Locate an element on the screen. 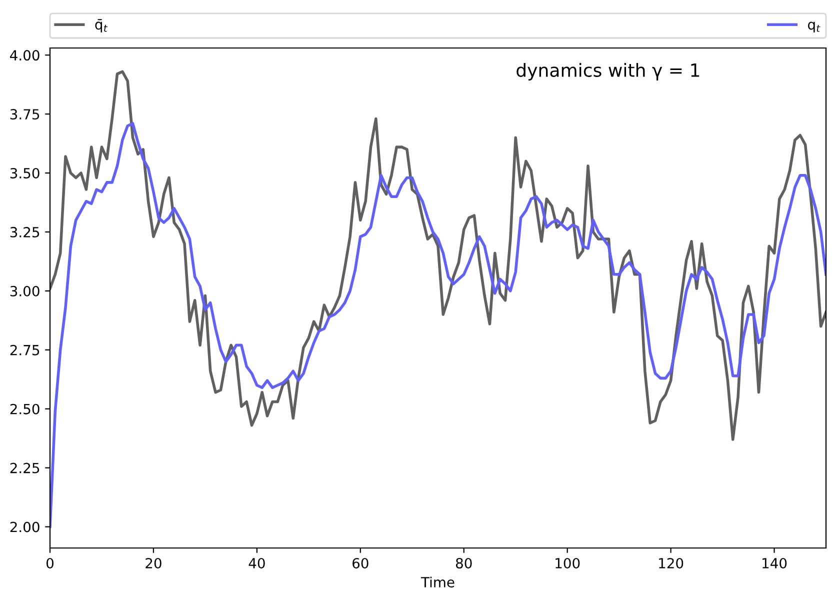 This screenshot has width=835, height=602. y-tick-label: 3.00 is located at coordinates (25, 291).